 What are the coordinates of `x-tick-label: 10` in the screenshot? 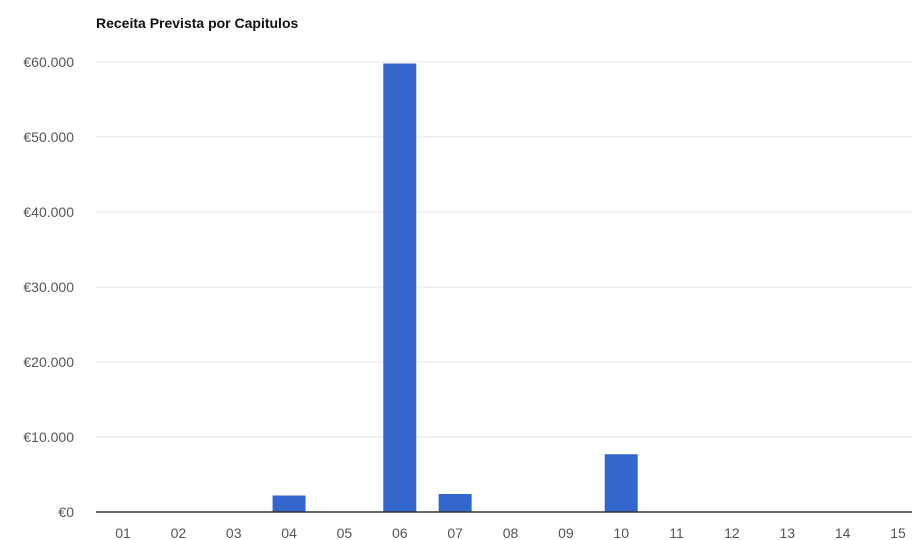 It's located at (621, 532).